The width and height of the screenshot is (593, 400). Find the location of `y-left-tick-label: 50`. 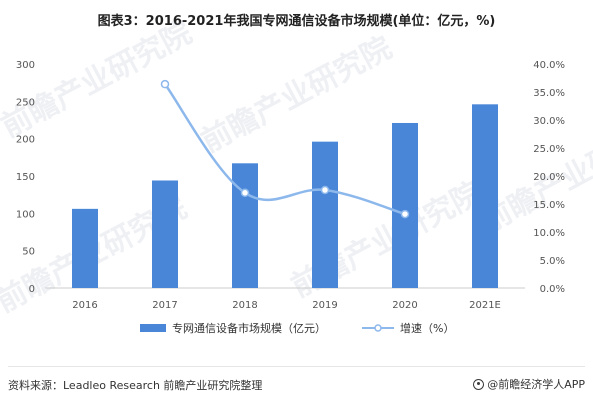

y-left-tick-label: 50 is located at coordinates (28, 252).